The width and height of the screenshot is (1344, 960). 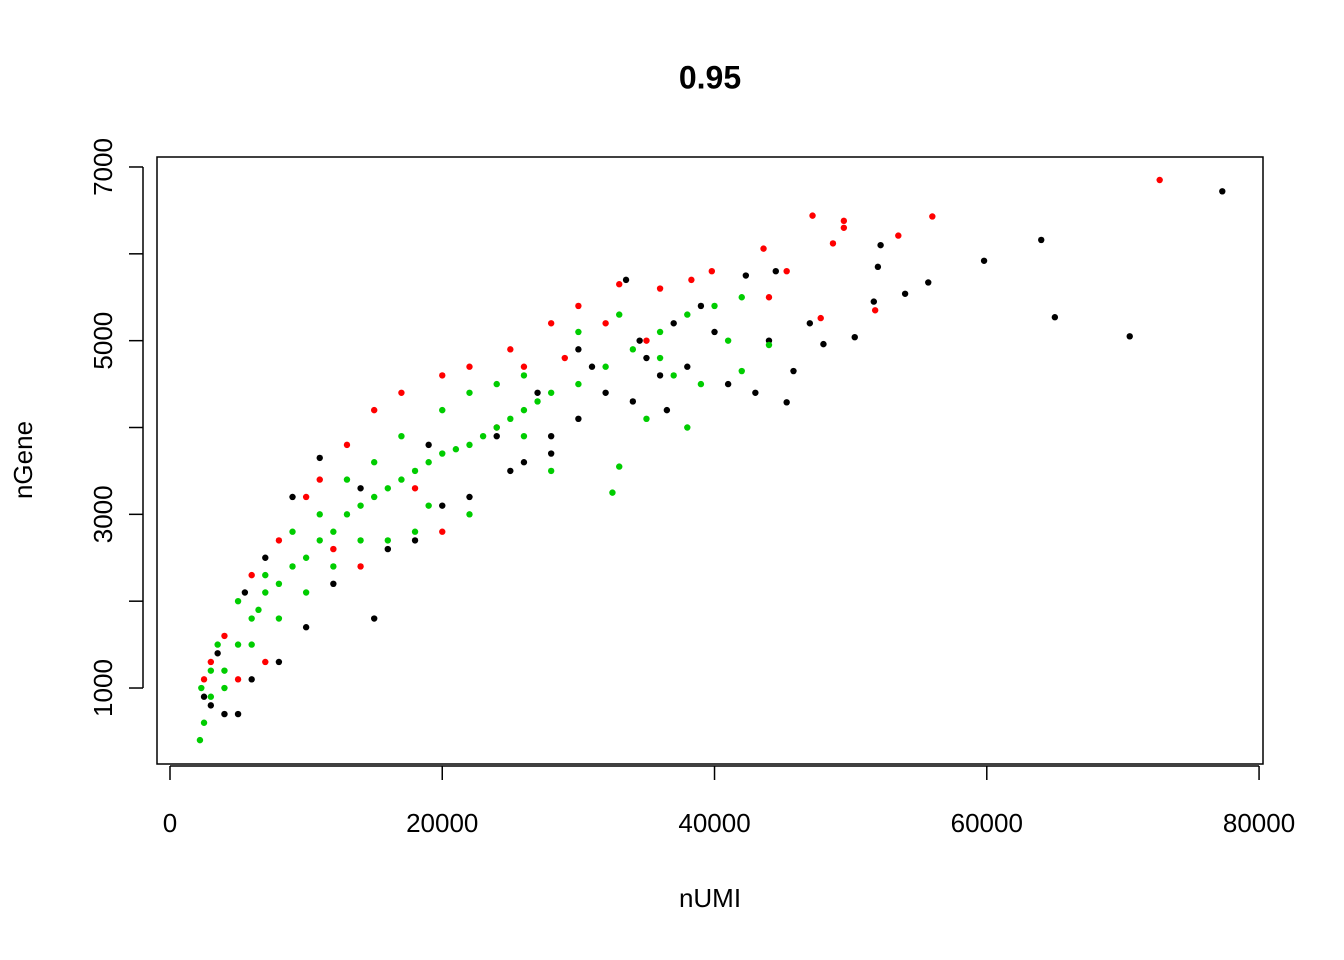 What do you see at coordinates (710, 898) in the screenshot?
I see `x-axis-label: nUMI` at bounding box center [710, 898].